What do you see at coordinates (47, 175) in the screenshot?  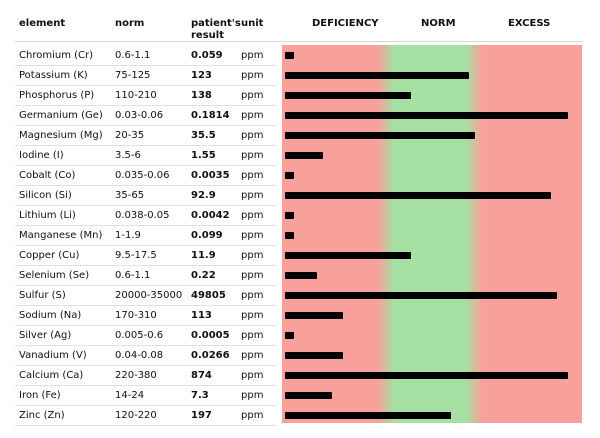 I see `element-name: Cobalt (Co)` at bounding box center [47, 175].